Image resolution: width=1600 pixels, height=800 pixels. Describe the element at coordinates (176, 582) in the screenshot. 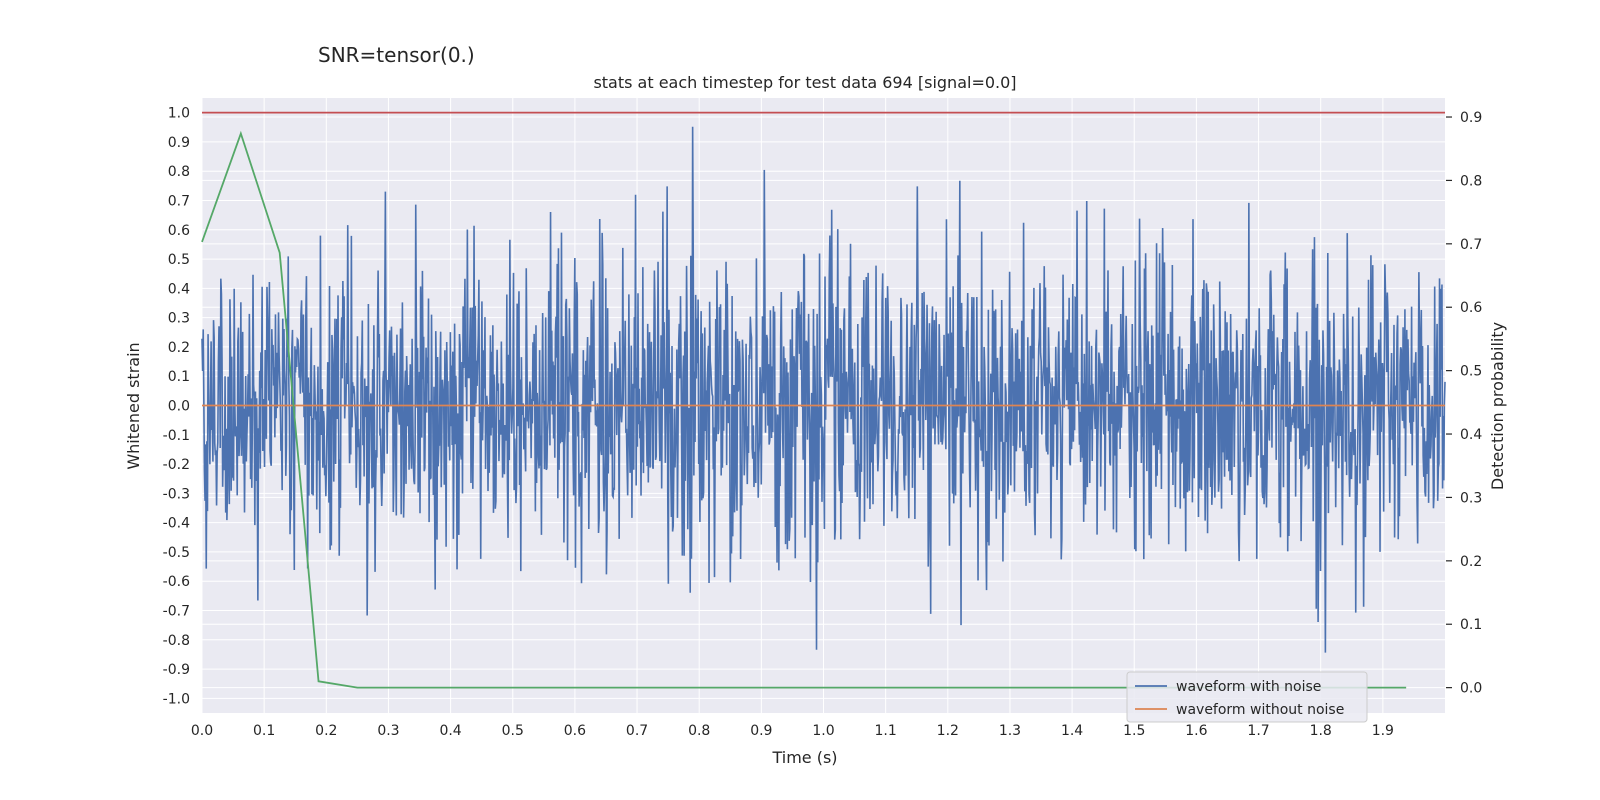

I see `y-tick-label: -0.6` at that location.